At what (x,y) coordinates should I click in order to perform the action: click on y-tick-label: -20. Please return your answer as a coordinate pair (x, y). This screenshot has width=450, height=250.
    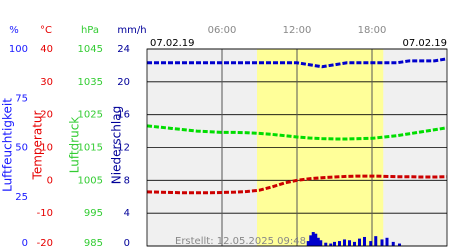
    Looking at the image, I should click on (45, 243).